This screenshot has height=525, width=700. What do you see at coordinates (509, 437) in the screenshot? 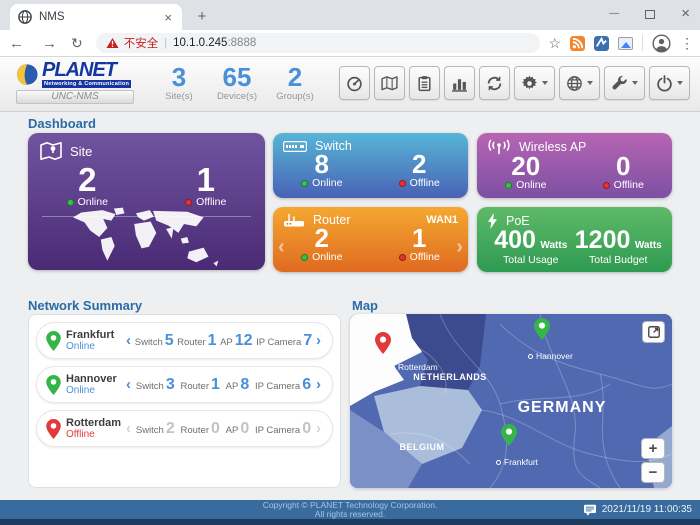
I see `map-pin-frankfurt` at bounding box center [509, 437].